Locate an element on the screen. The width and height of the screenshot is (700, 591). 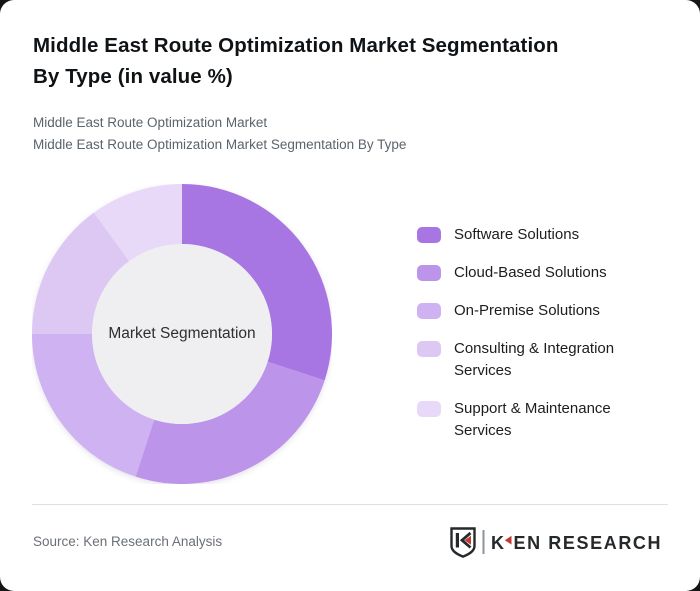
legend-item: Consulting & Integration Services is located at coordinates (536, 360).